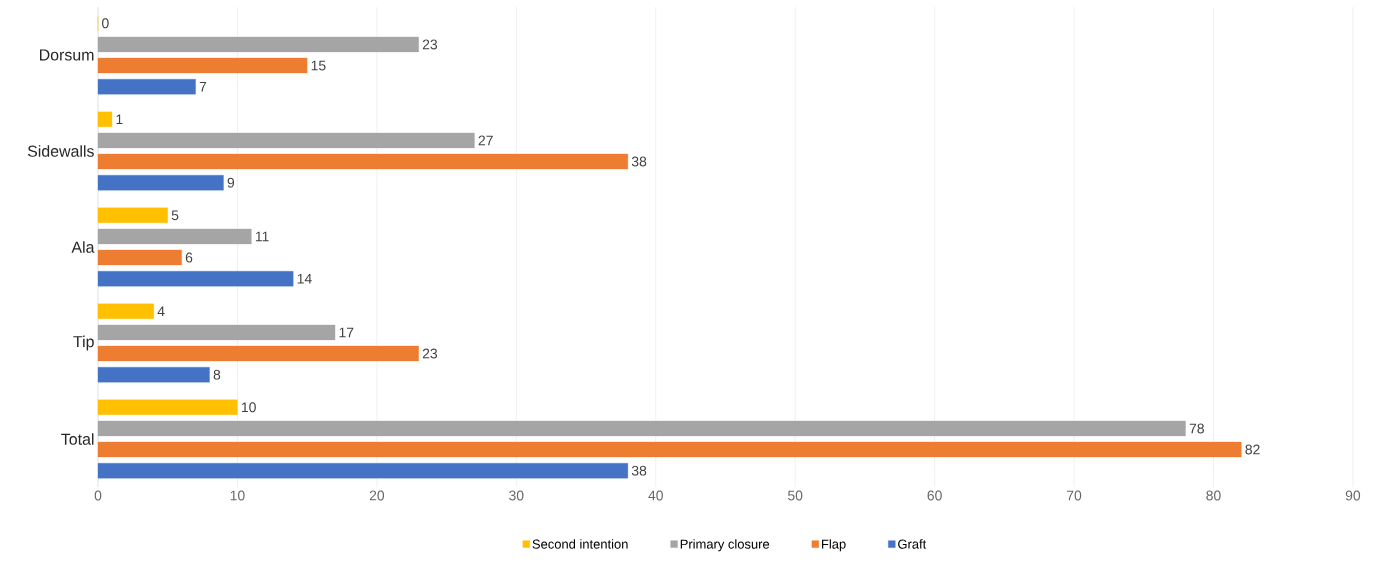  What do you see at coordinates (346, 332) in the screenshot?
I see `data-label: 17` at bounding box center [346, 332].